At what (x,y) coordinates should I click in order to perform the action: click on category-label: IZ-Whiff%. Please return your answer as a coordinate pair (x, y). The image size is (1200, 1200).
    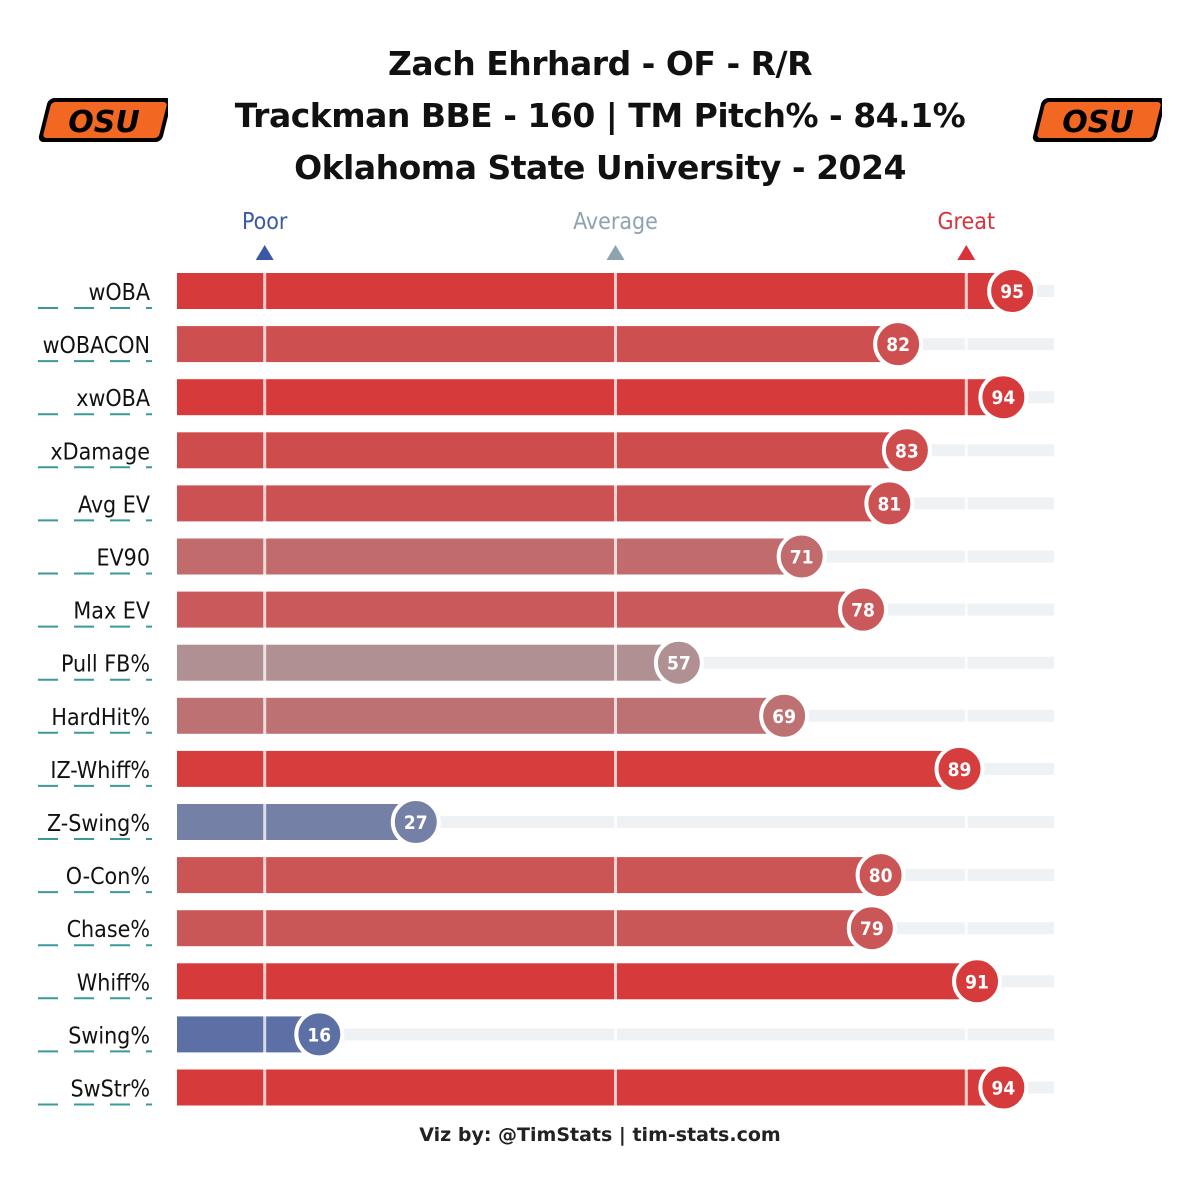
    Looking at the image, I should click on (100, 771).